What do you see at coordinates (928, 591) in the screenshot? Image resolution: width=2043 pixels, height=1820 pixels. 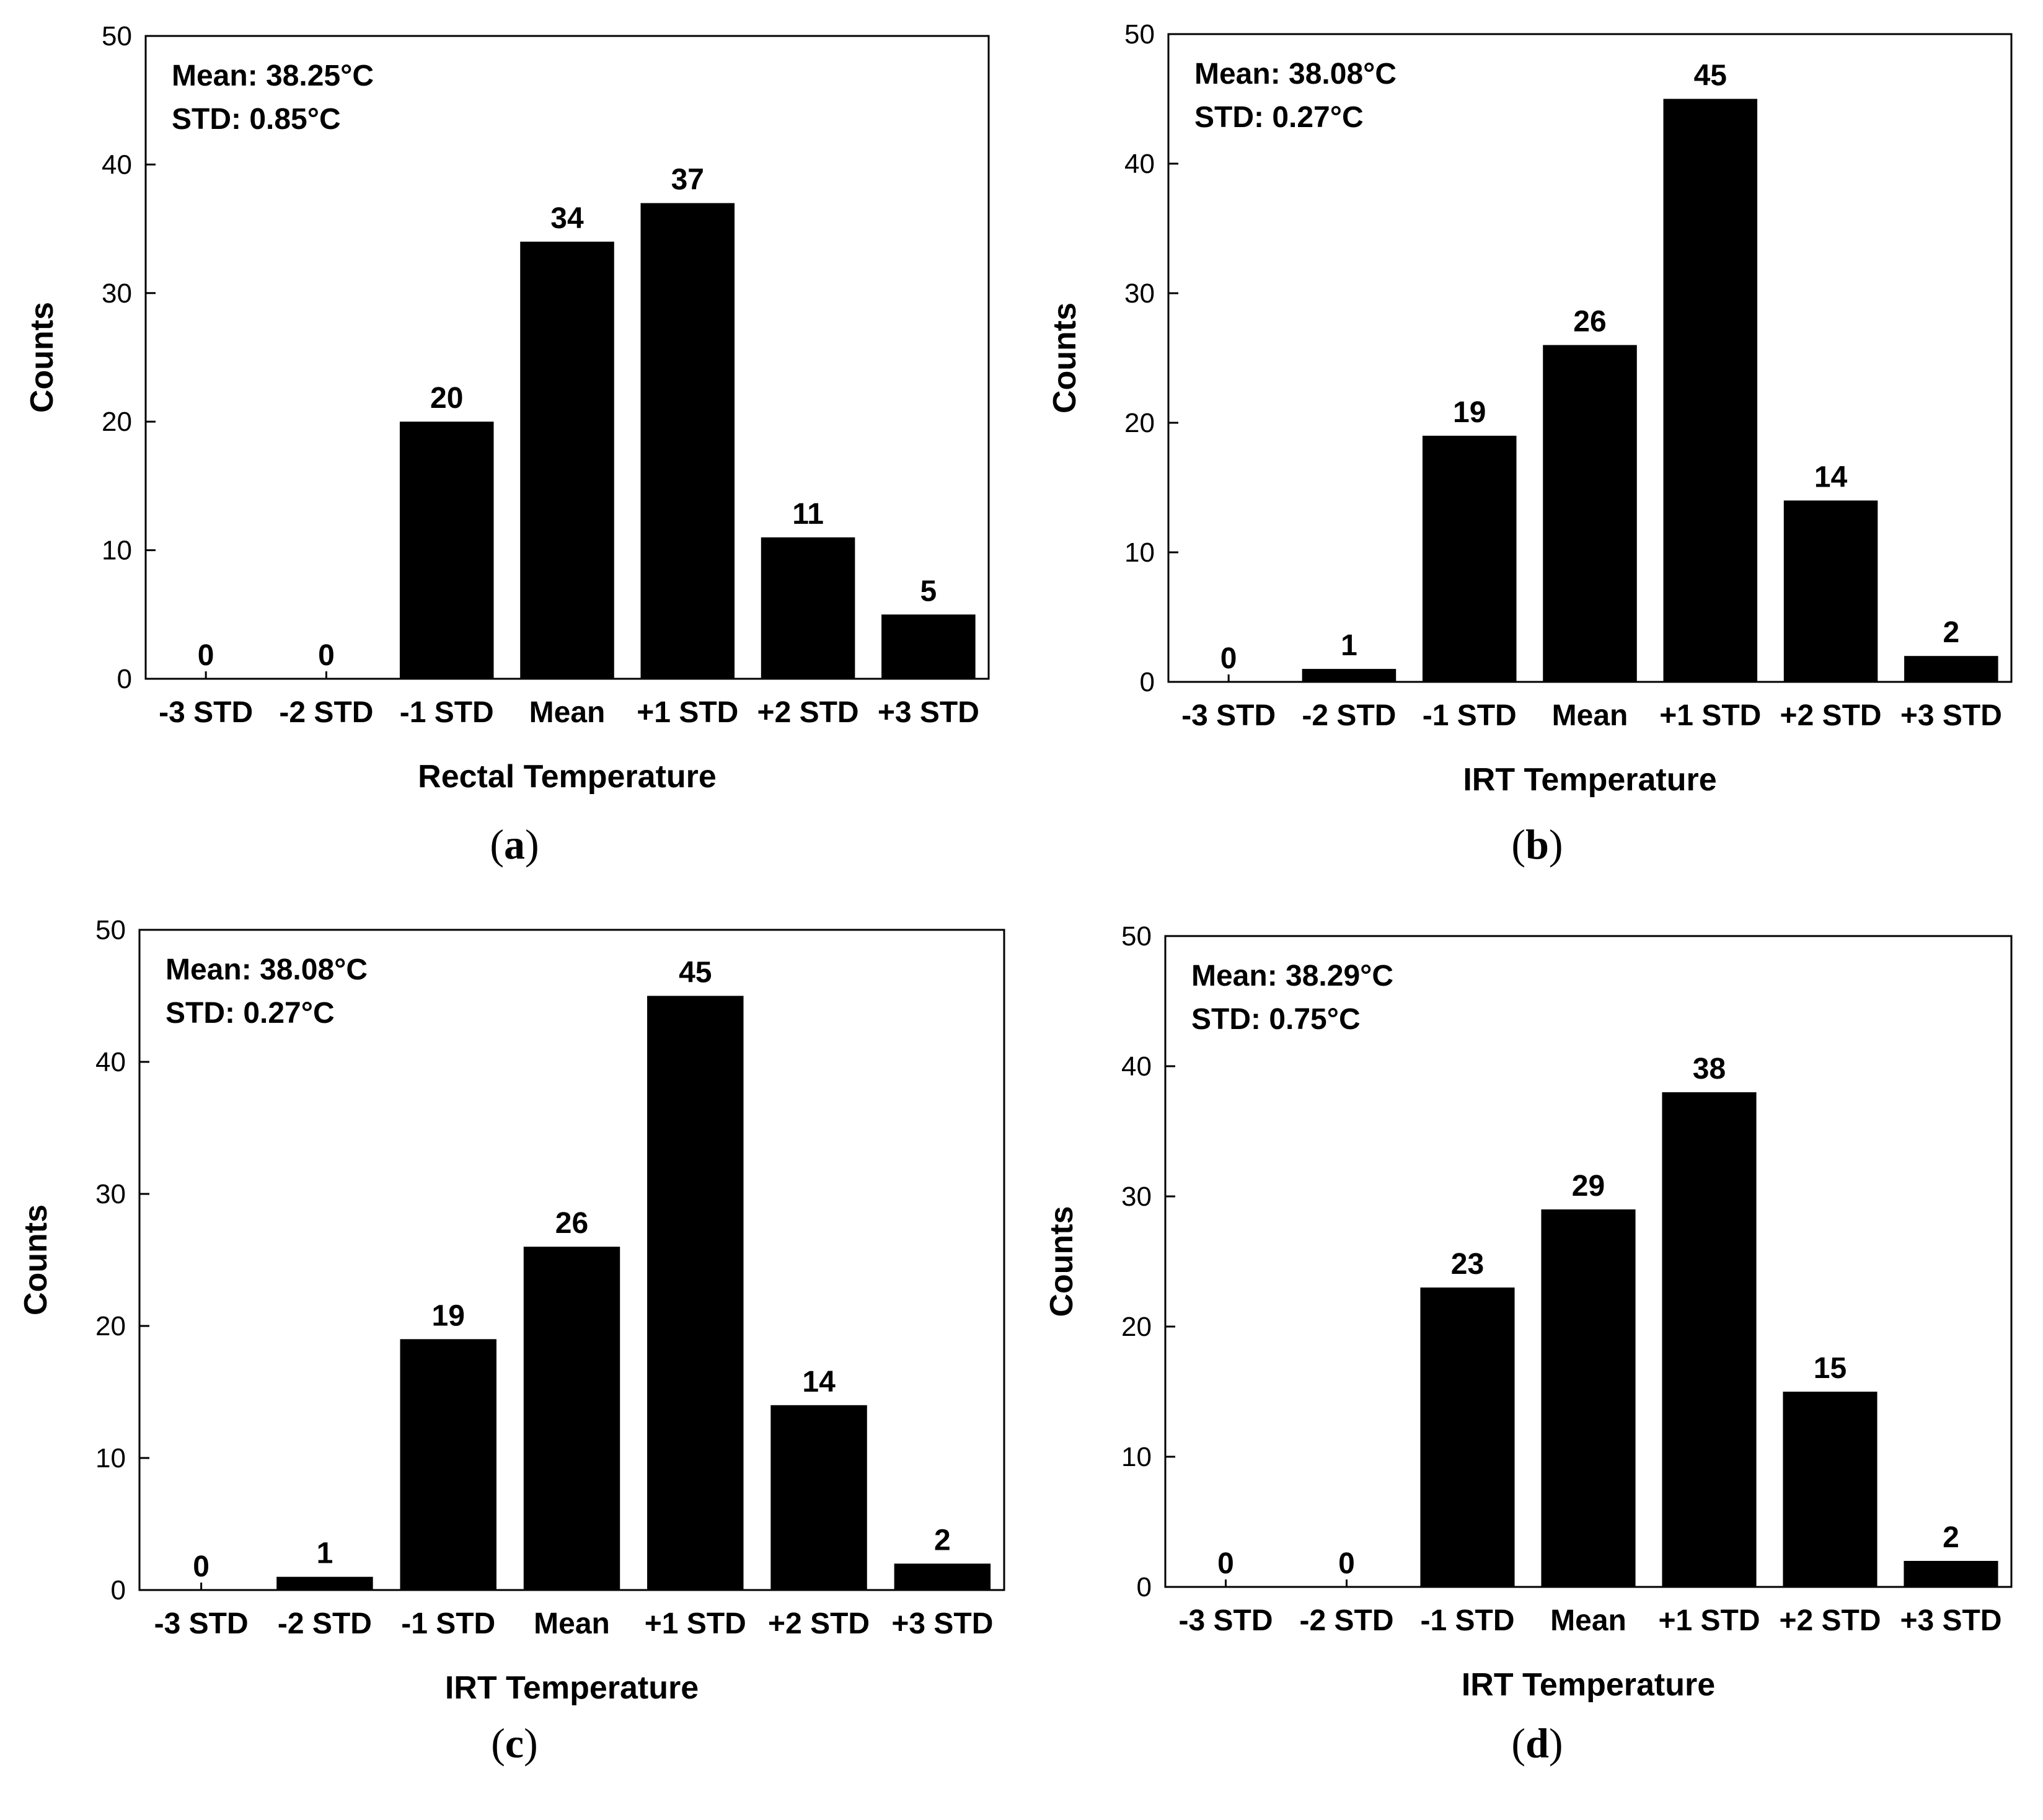 I see `data-label: 5` at bounding box center [928, 591].